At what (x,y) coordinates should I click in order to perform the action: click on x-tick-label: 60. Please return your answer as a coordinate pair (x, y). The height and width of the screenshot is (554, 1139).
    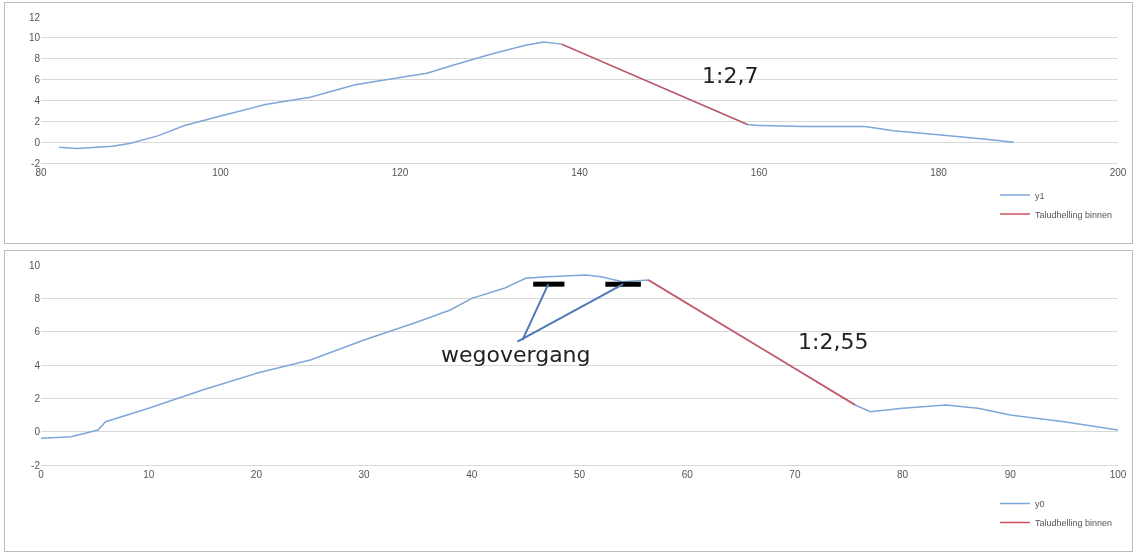
    Looking at the image, I should click on (687, 474).